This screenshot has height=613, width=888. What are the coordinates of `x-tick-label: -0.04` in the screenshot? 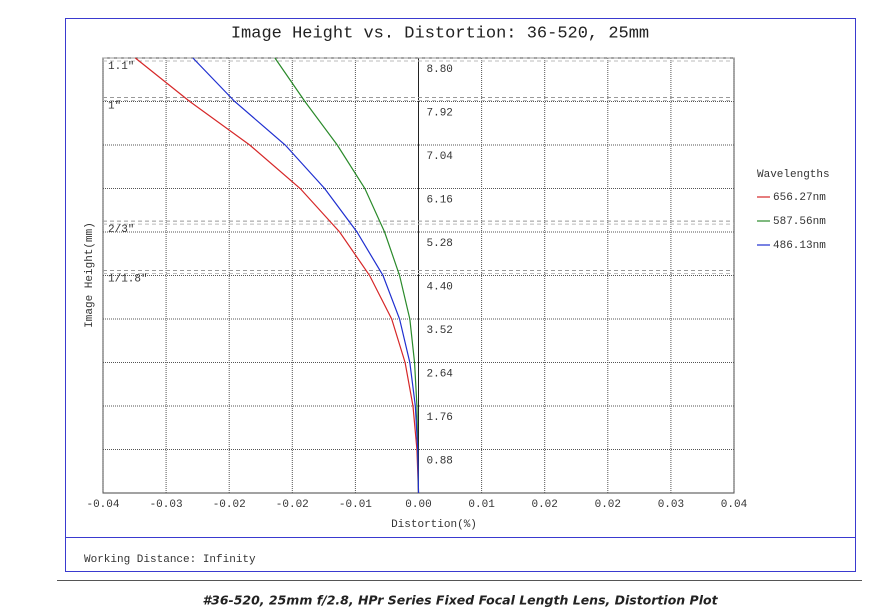 It's located at (102, 505).